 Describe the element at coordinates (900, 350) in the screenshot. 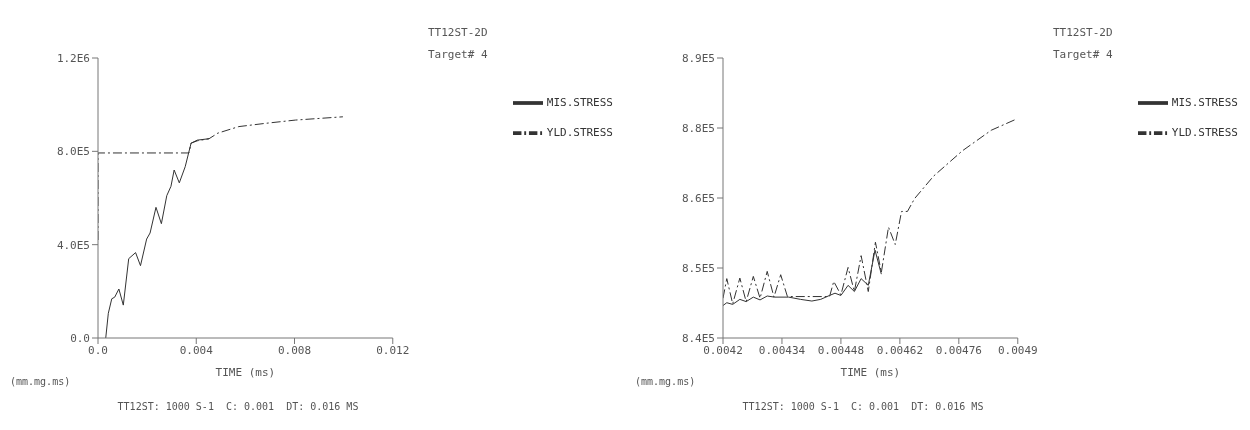

I see `x-tick-label: 0.00462` at that location.